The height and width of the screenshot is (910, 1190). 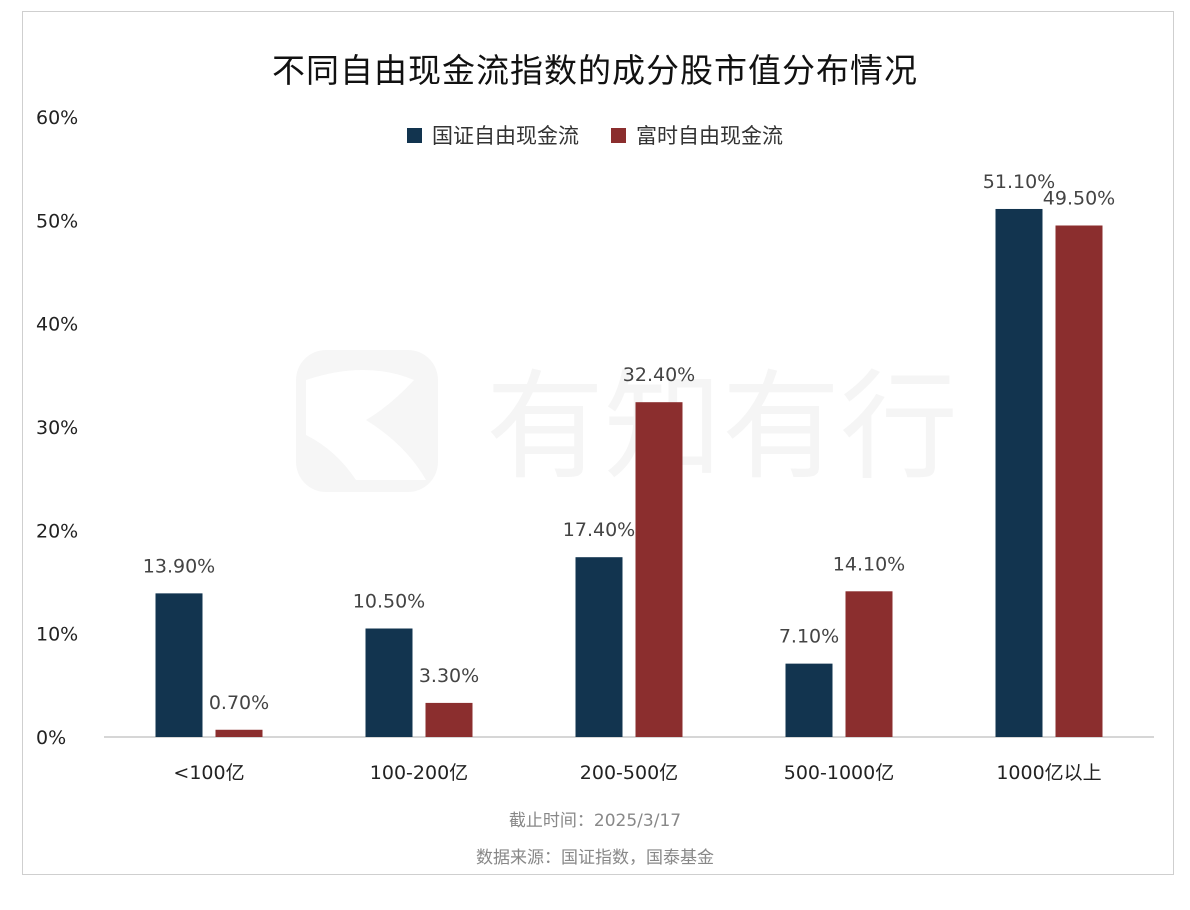 I want to click on x-tick-label: 500-1000亿, so click(x=839, y=773).